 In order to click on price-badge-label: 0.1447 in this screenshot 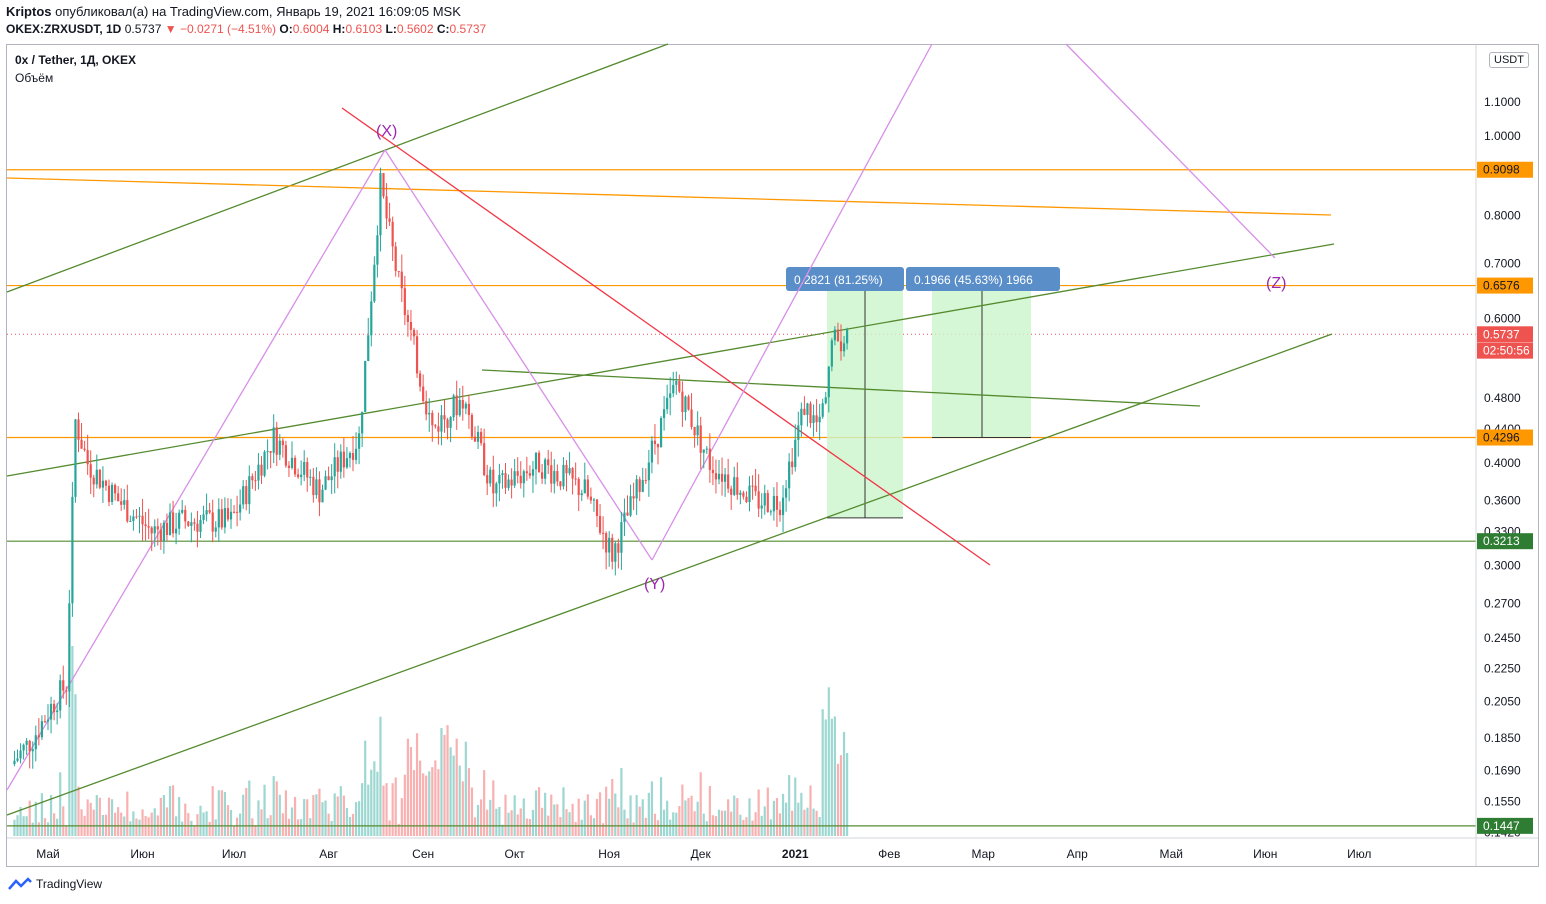, I will do `click(1501, 826)`.